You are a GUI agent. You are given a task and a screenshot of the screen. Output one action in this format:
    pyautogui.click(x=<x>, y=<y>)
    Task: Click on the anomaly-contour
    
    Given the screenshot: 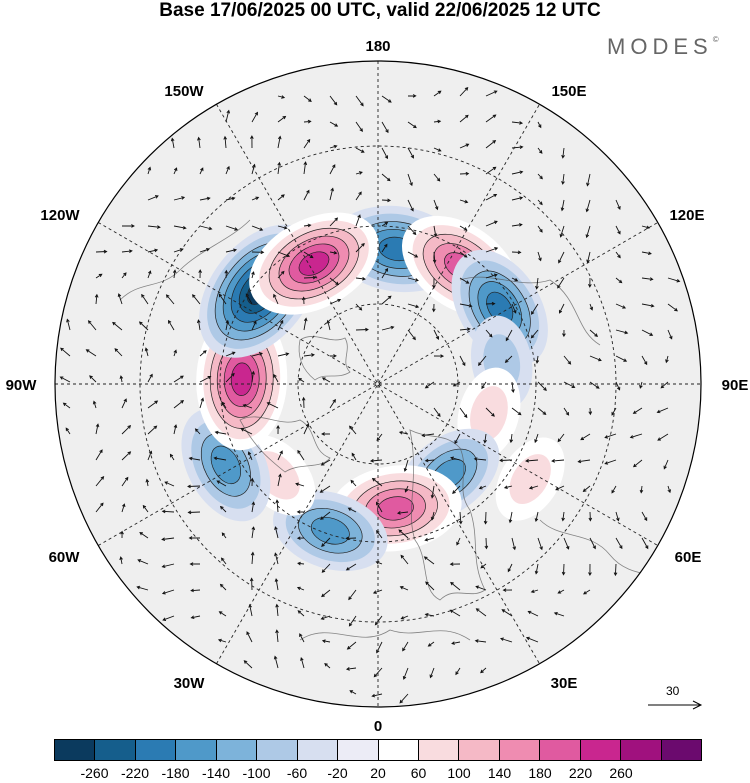 What is the action you would take?
    pyautogui.click(x=330, y=530)
    